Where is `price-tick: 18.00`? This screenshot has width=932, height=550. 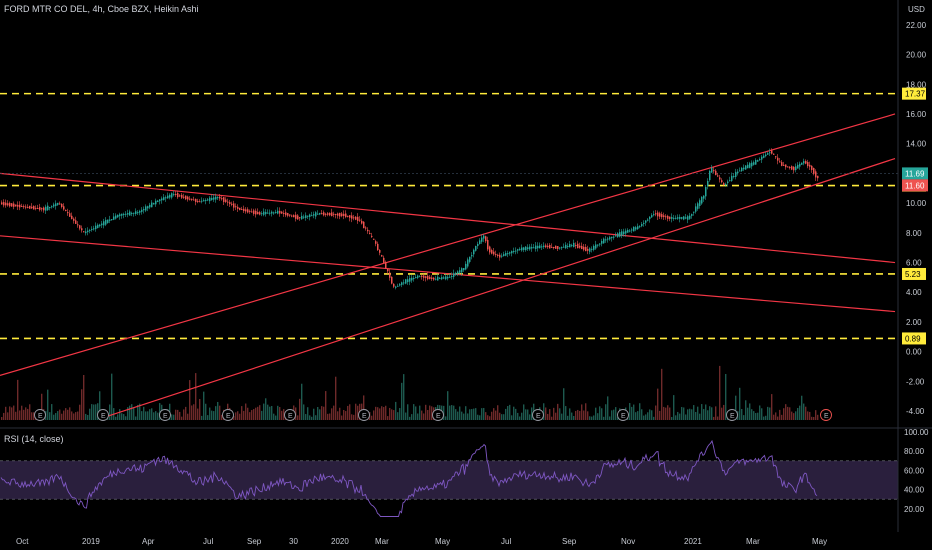 price-tick: 18.00 is located at coordinates (916, 84).